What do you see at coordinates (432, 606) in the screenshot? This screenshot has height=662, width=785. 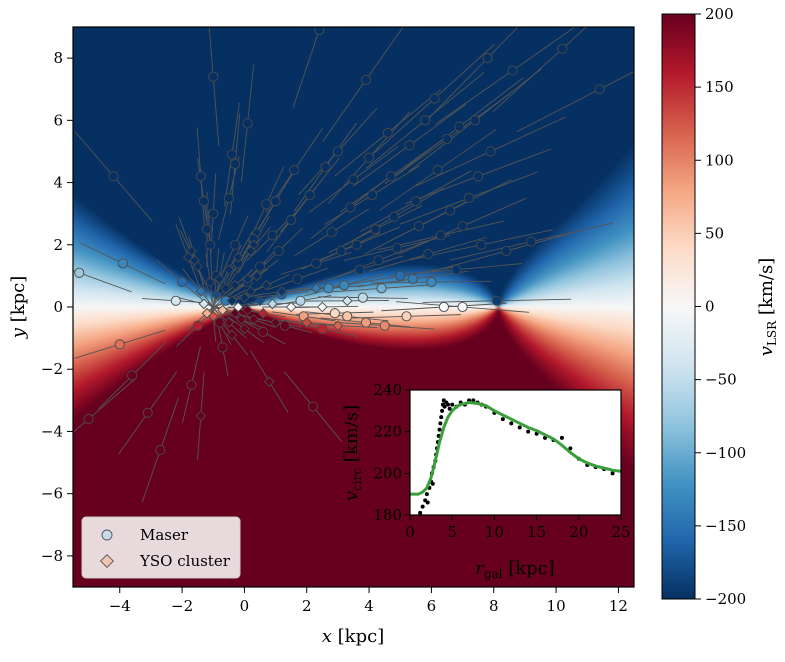 I see `x-tick-label: 6` at bounding box center [432, 606].